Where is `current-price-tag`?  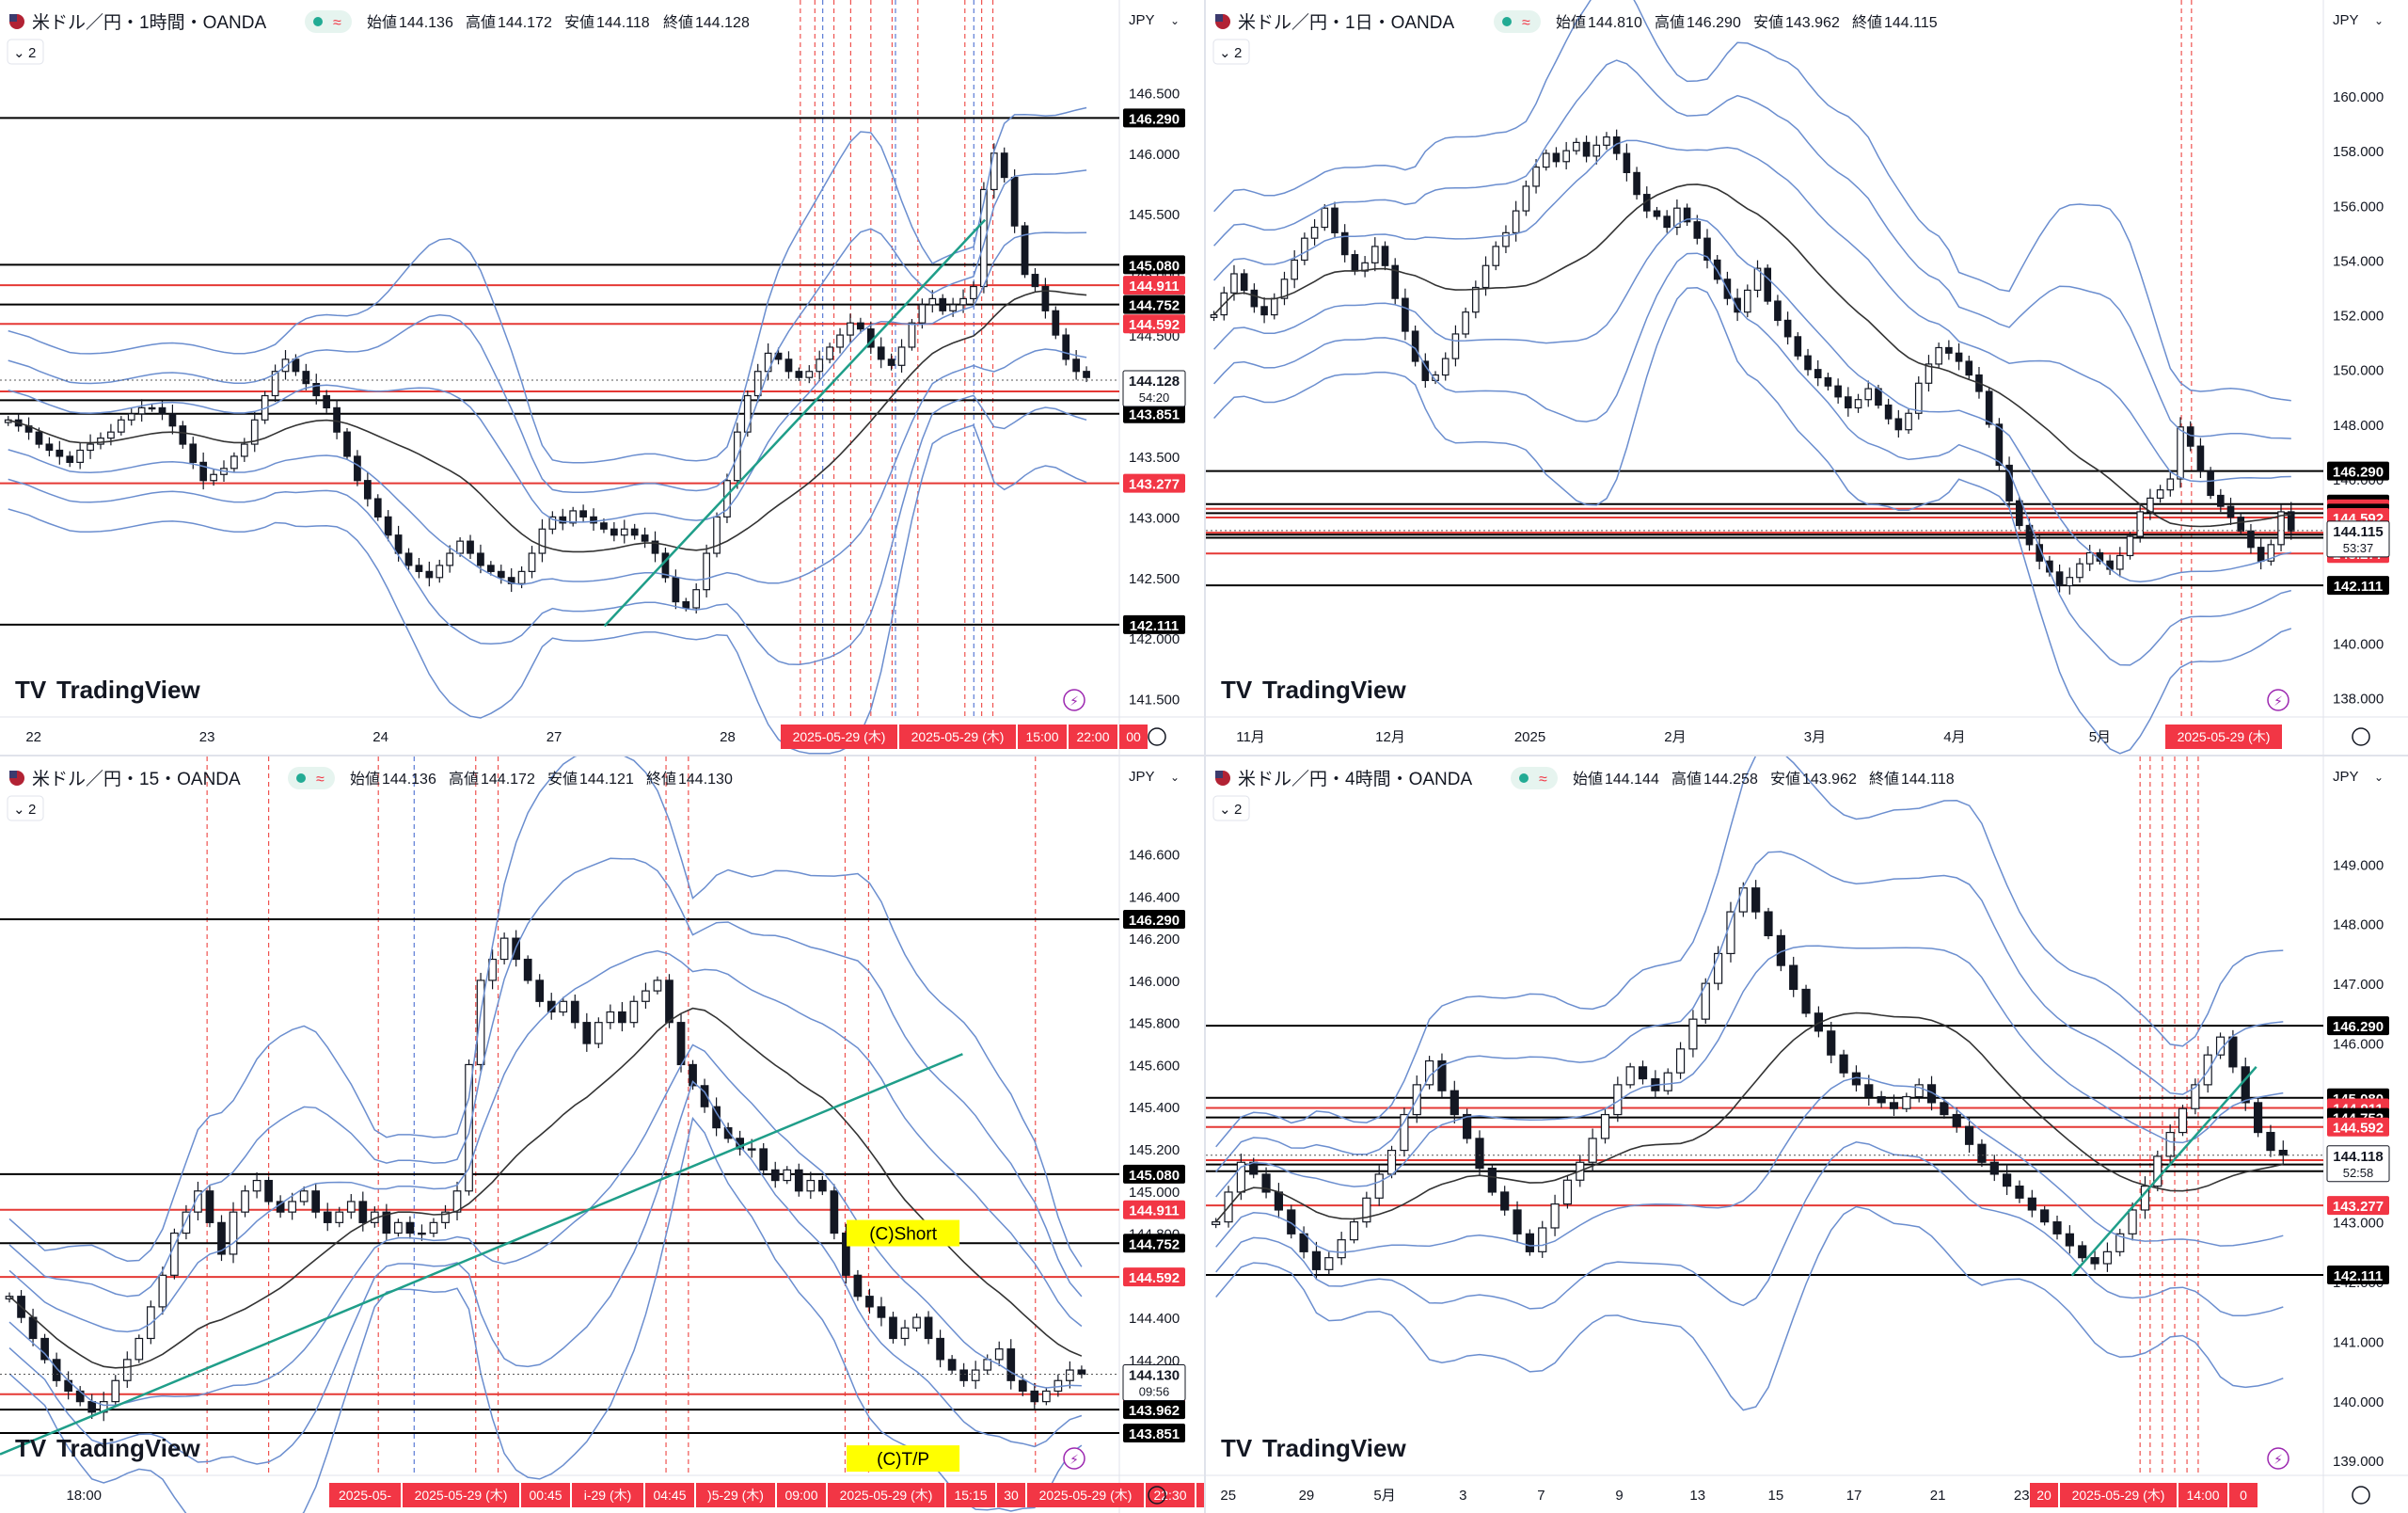 current-price-tag is located at coordinates (1154, 1383).